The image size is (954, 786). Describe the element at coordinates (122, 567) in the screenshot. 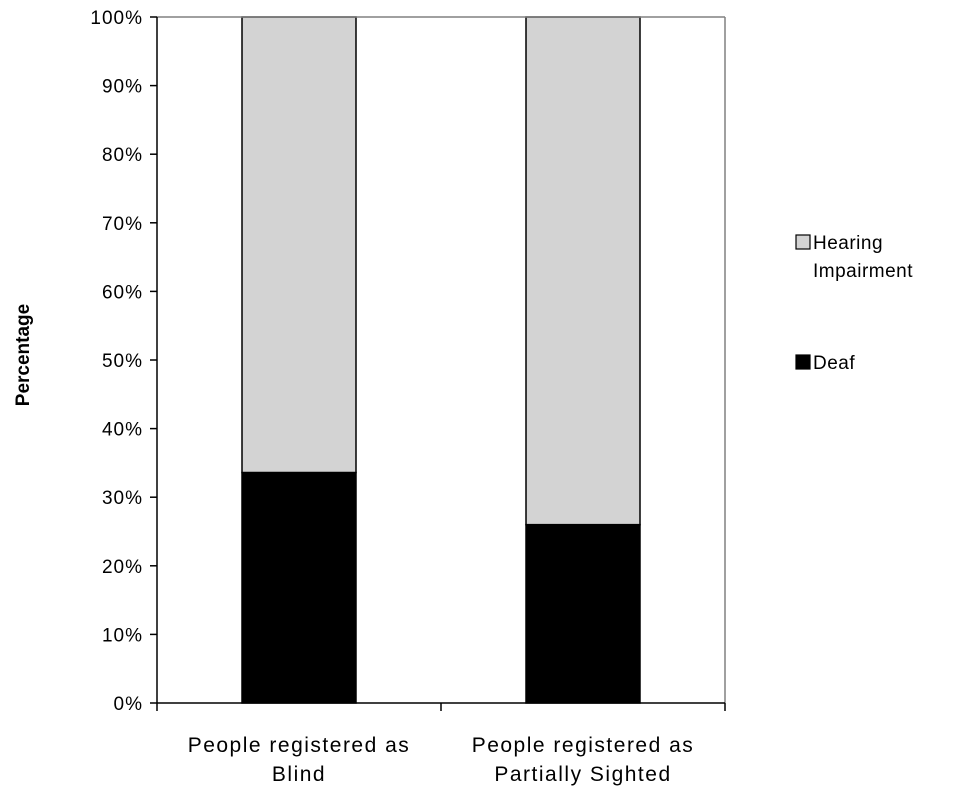

I see `y-tick-label: 20%` at that location.